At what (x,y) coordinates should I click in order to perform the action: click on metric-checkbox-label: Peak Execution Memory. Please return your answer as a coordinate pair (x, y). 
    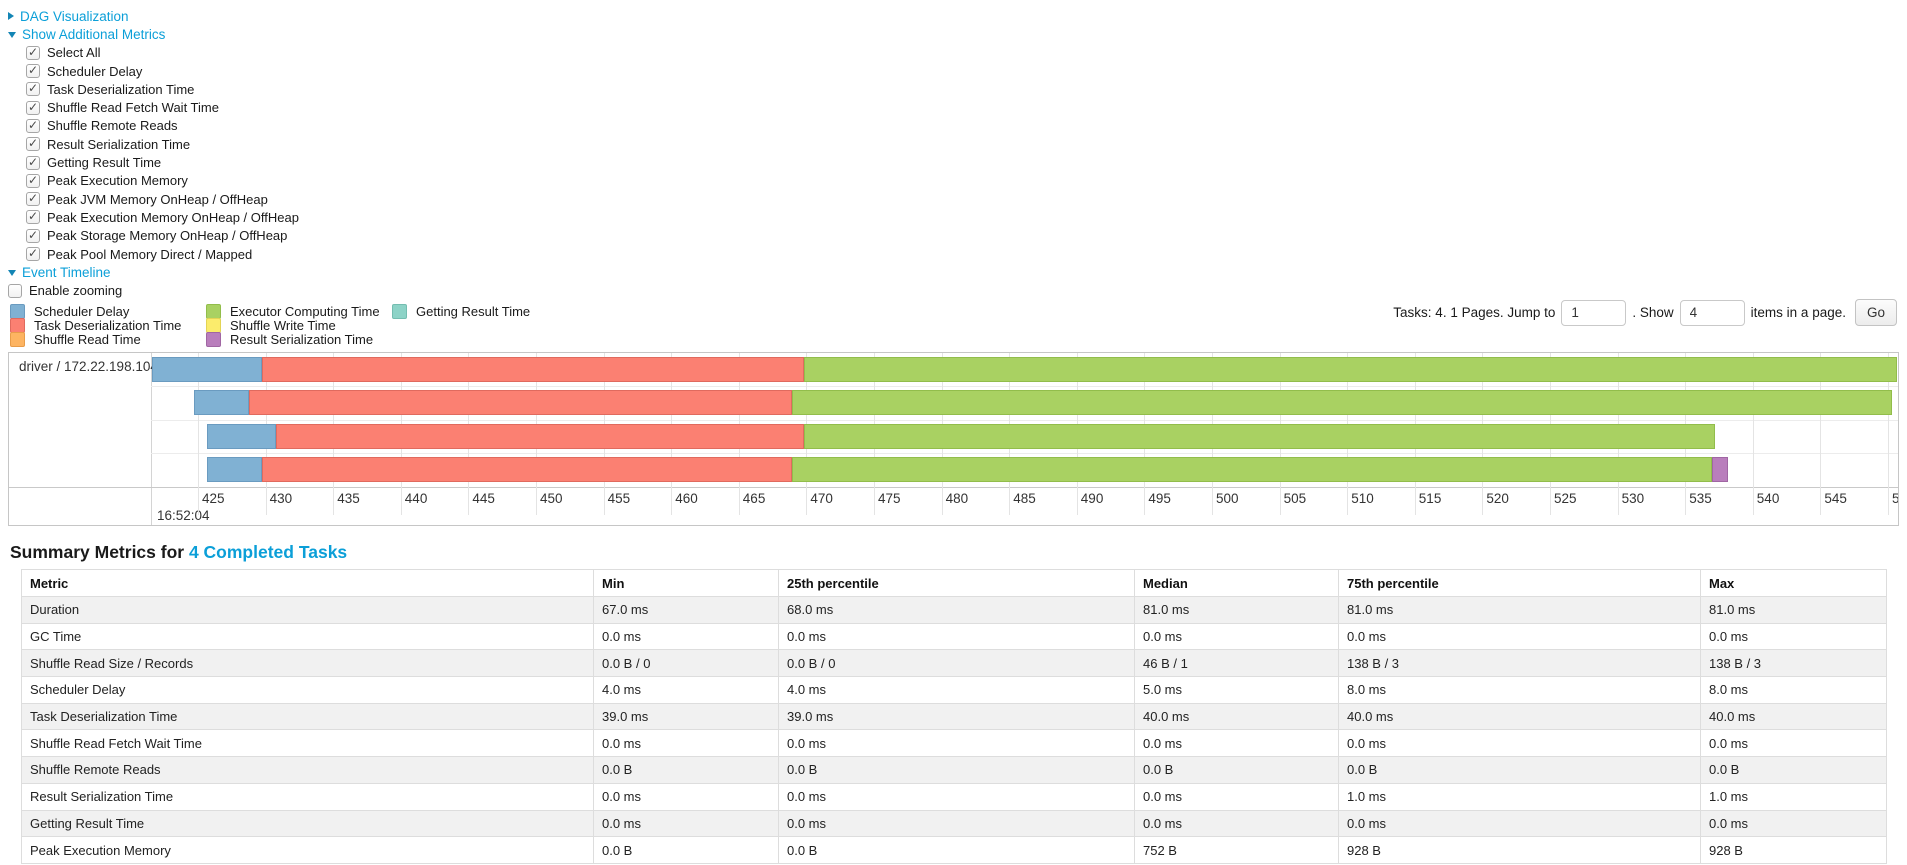
    Looking at the image, I should click on (117, 181).